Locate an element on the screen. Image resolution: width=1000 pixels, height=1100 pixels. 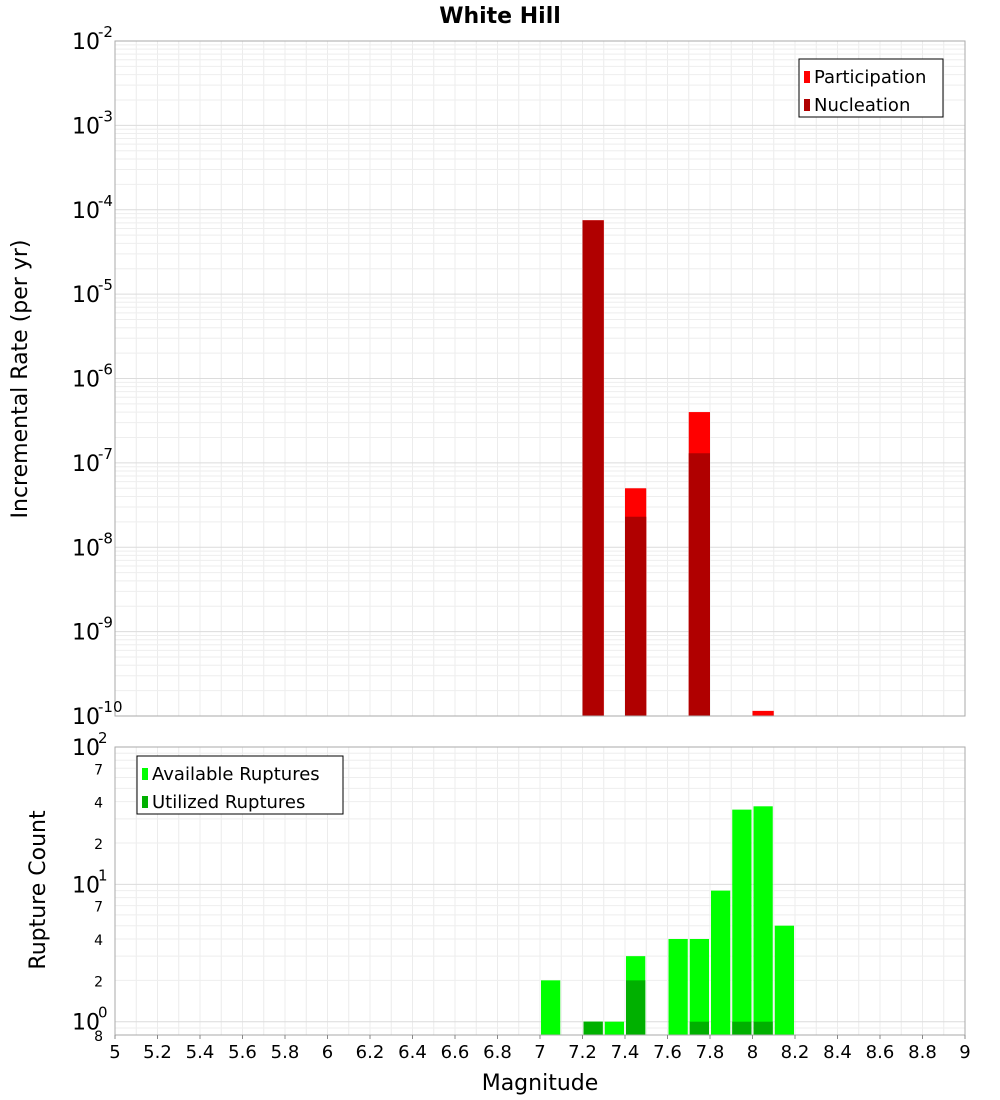
y-tick-label: 10⁻¹⁰ is located at coordinates (97, 714).